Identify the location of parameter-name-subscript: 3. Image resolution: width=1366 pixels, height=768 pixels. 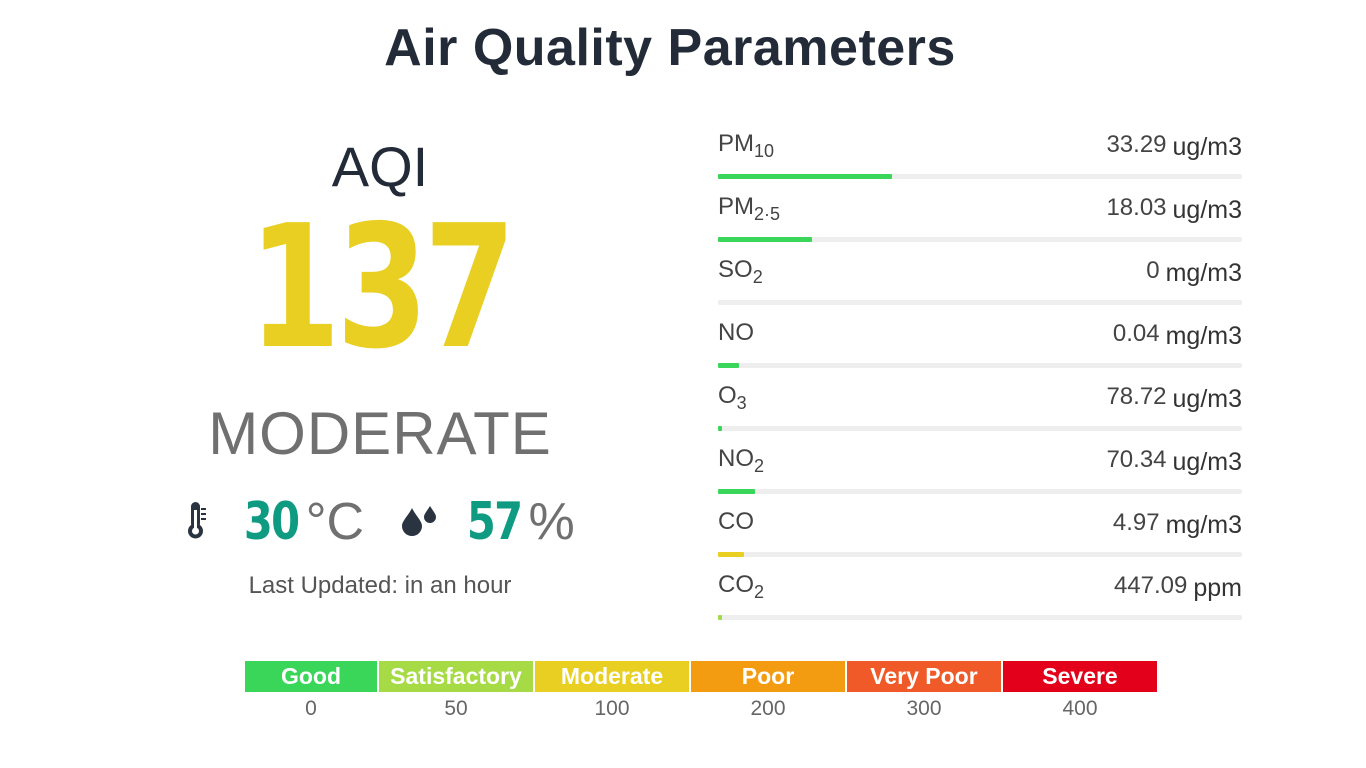
(741, 403).